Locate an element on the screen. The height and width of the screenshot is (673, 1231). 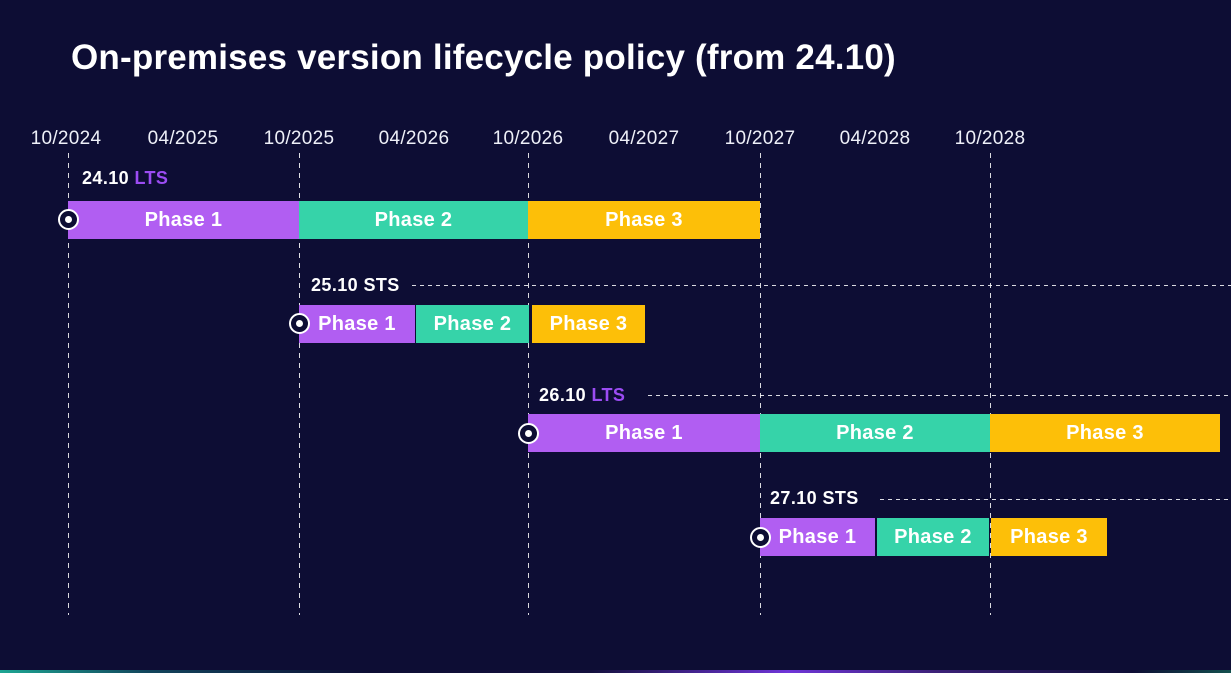
axis-tick-label: 04/2027 is located at coordinates (644, 138).